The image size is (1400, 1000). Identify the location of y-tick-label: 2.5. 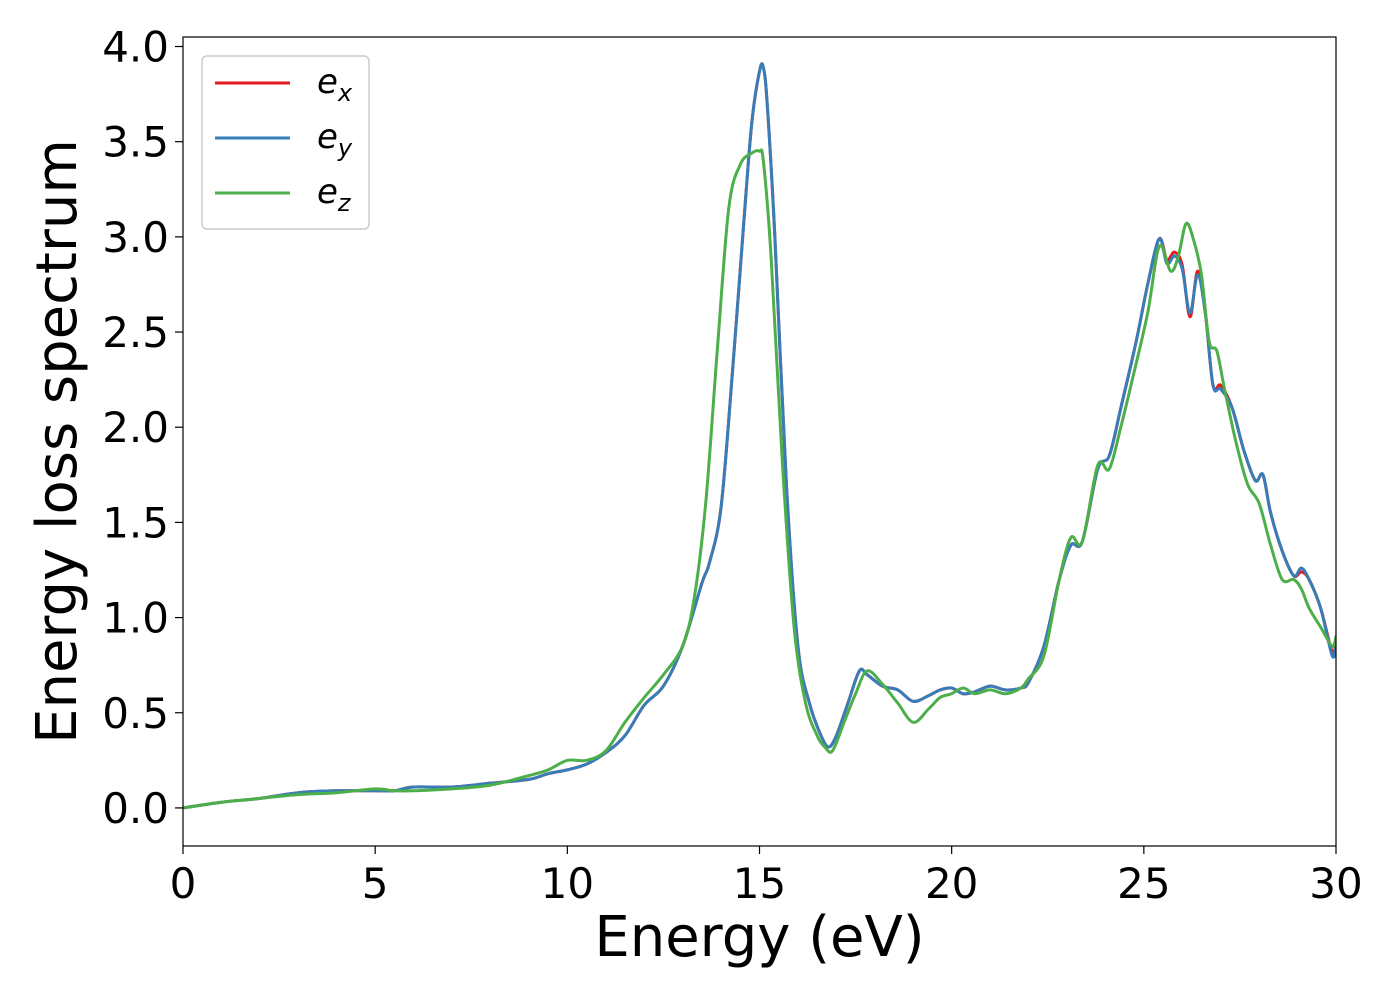
(135, 332).